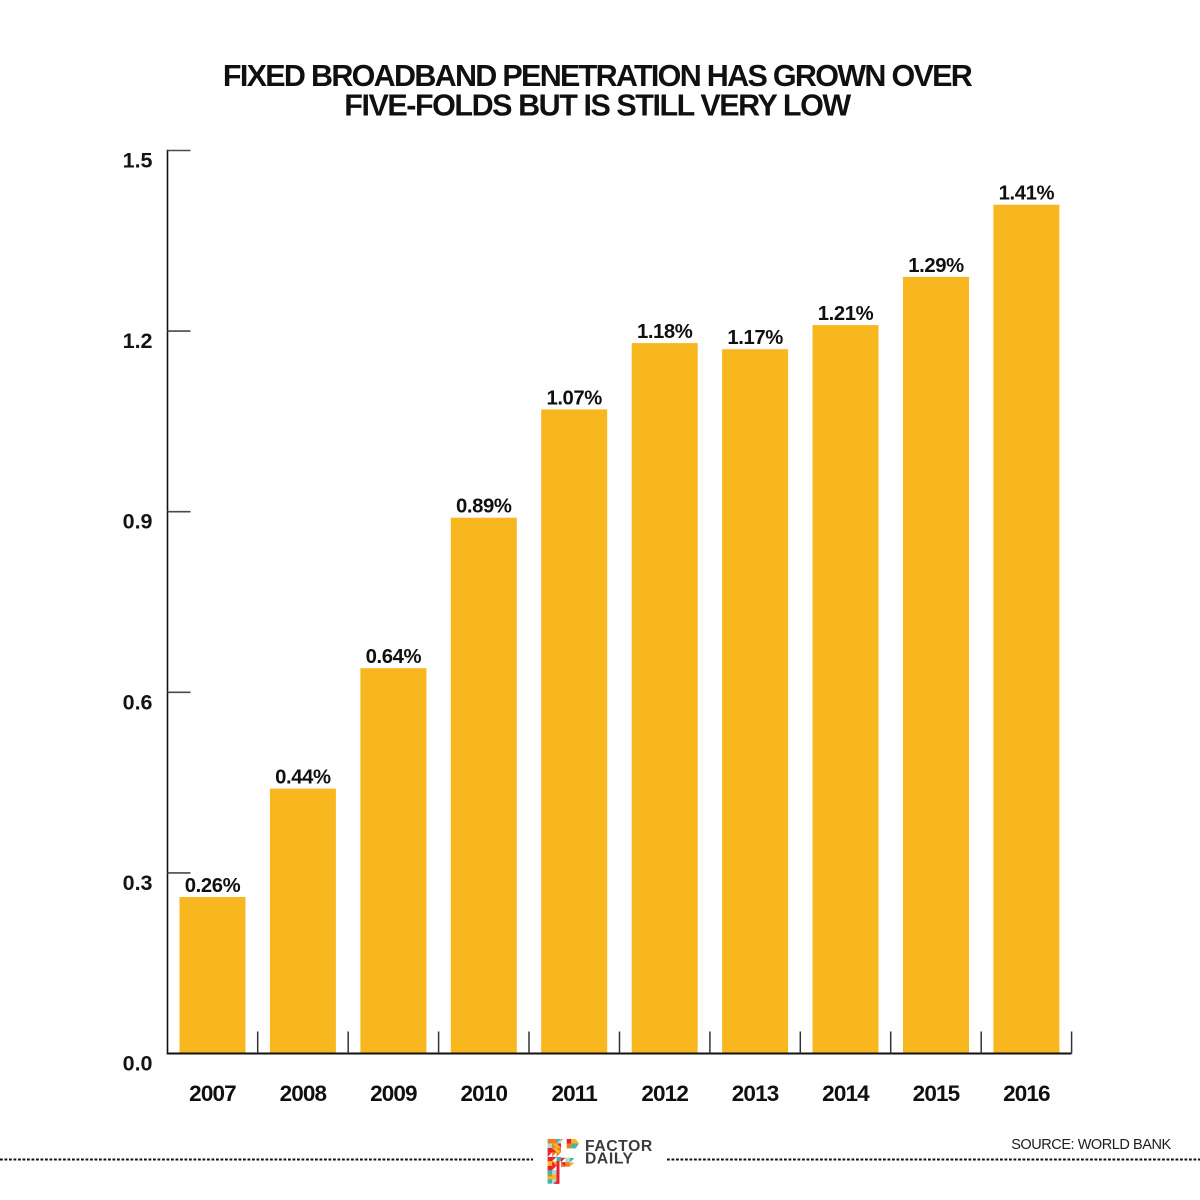  I want to click on svg-text: DAILY, so click(609, 1158).